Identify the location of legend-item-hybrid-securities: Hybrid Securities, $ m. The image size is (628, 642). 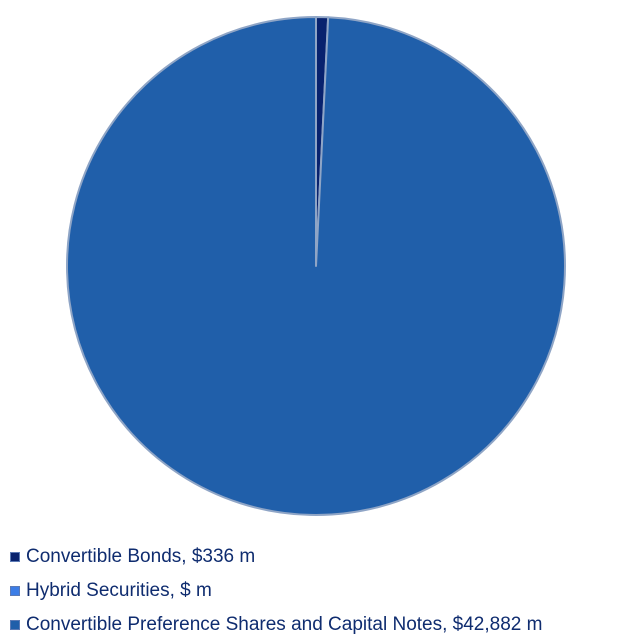
(317, 591).